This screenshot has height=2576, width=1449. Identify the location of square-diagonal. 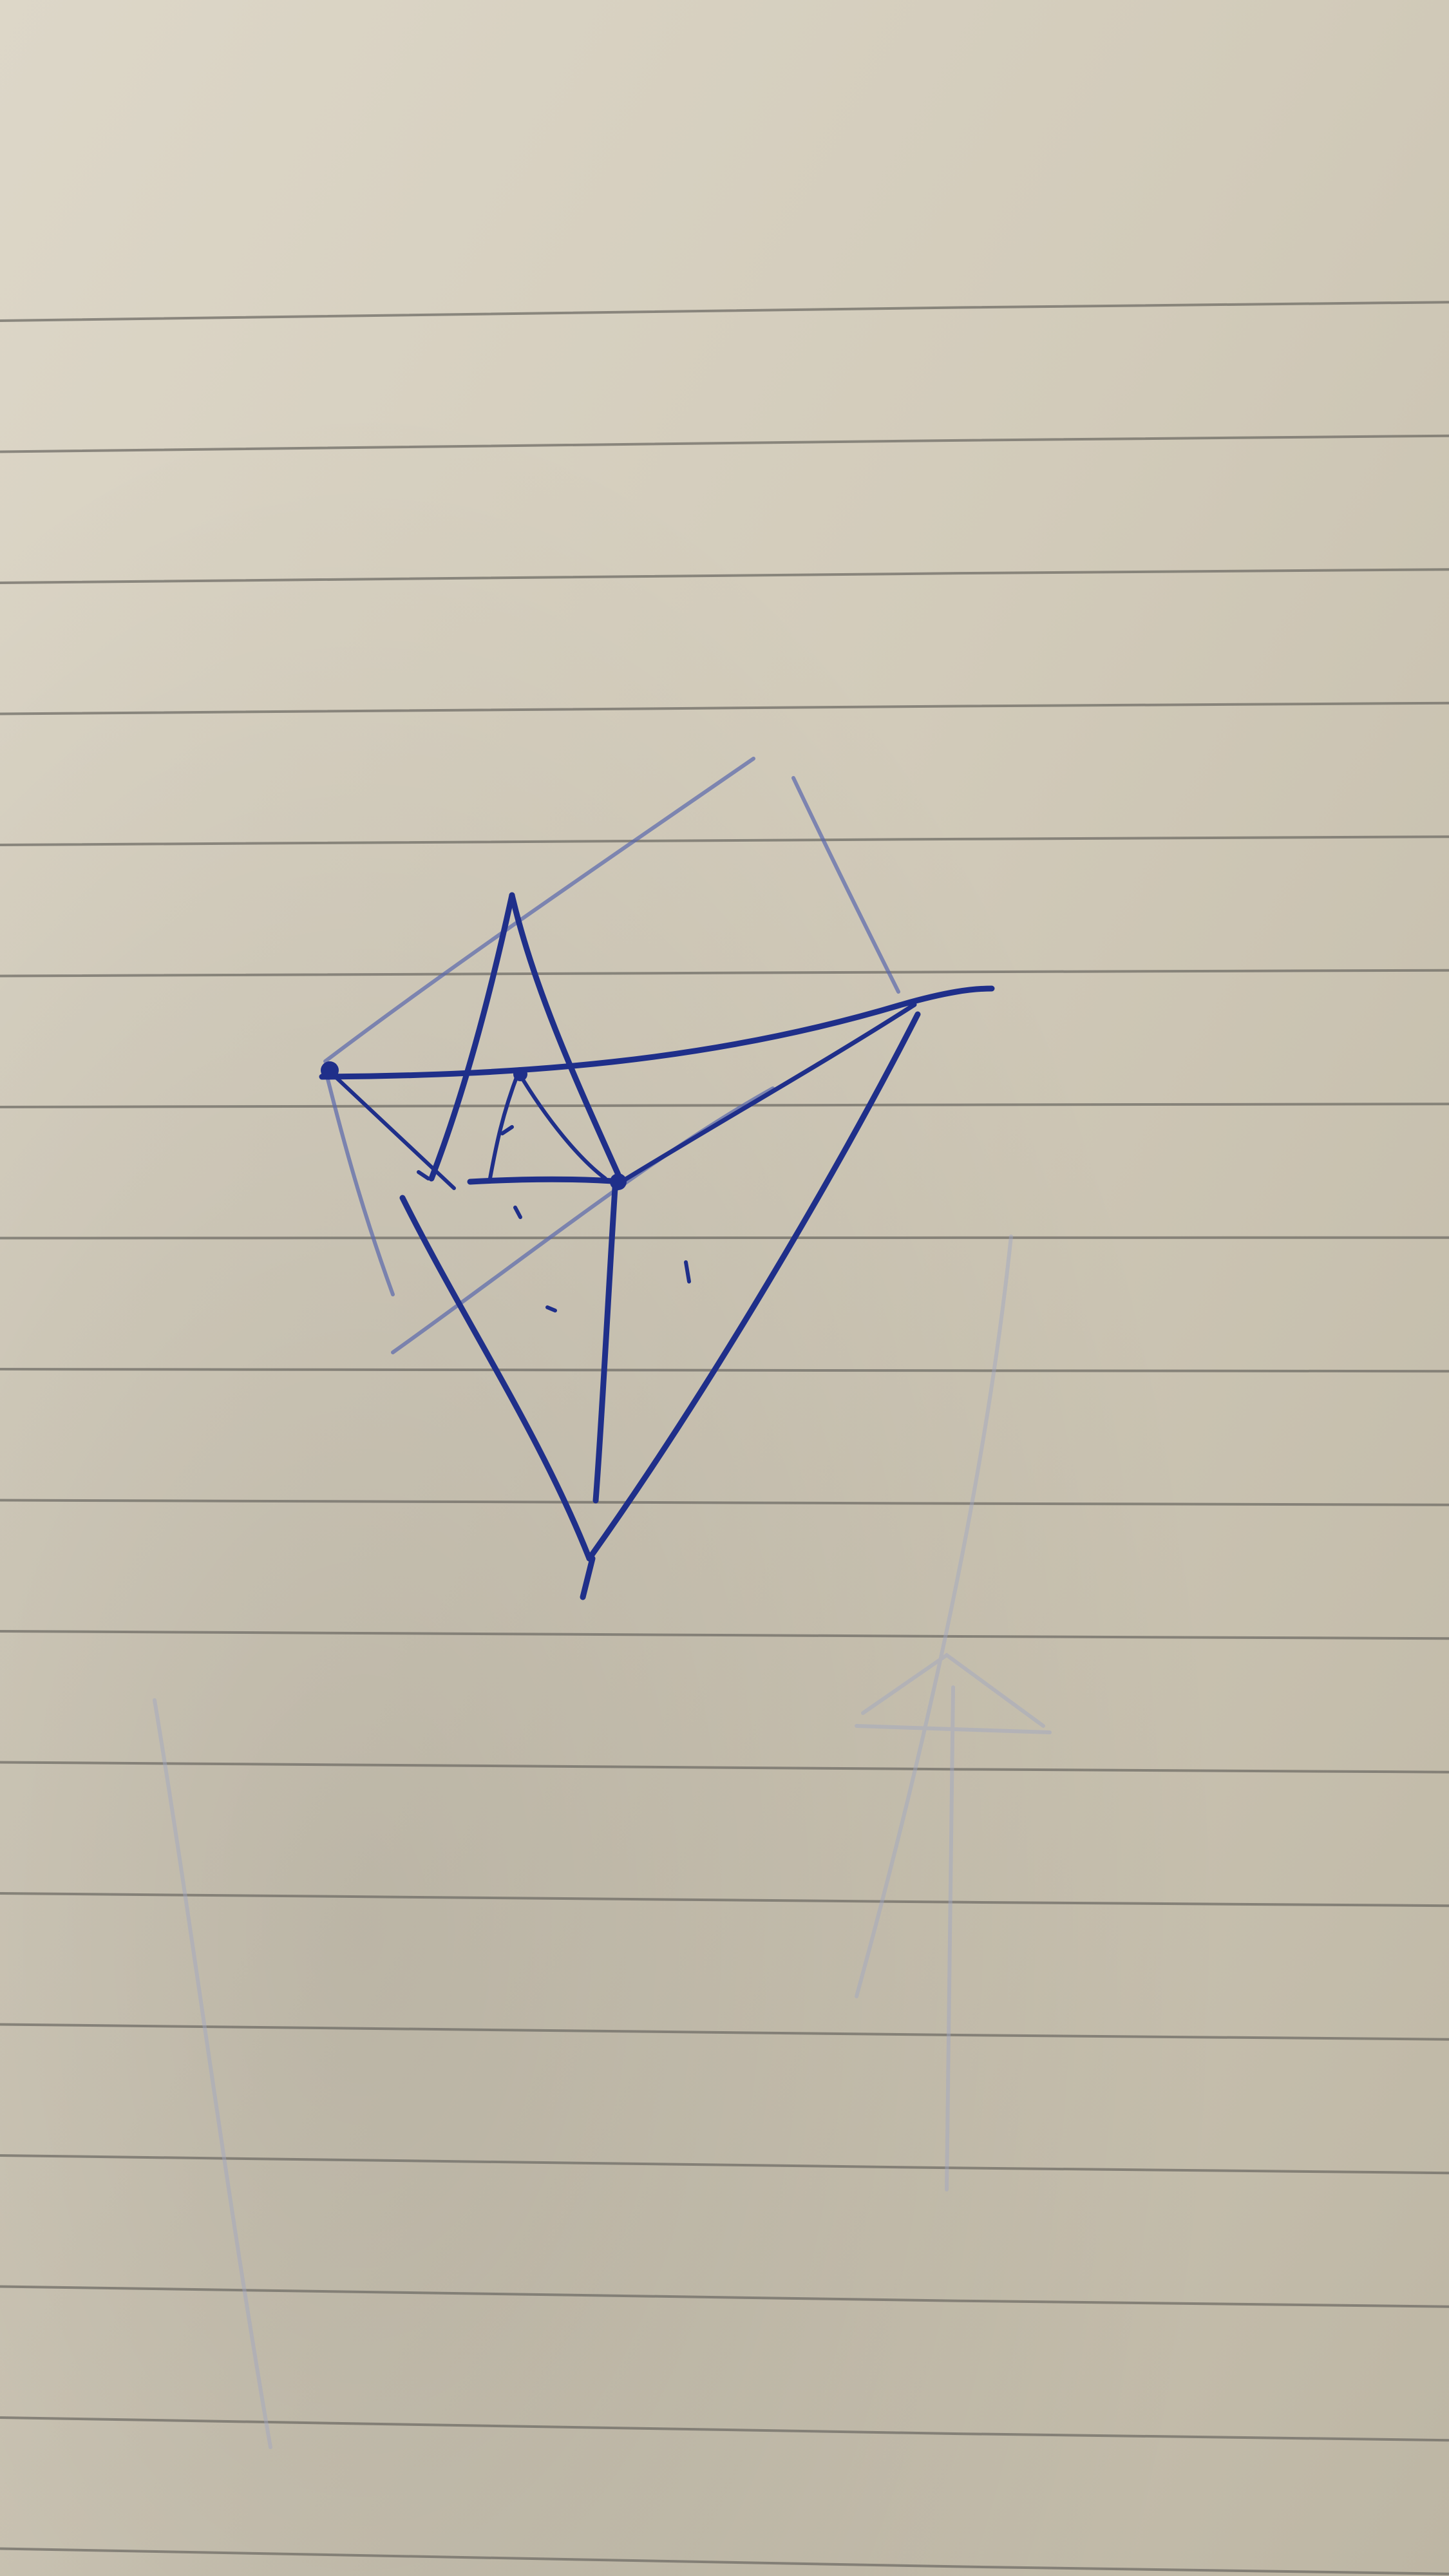
(583, 1220).